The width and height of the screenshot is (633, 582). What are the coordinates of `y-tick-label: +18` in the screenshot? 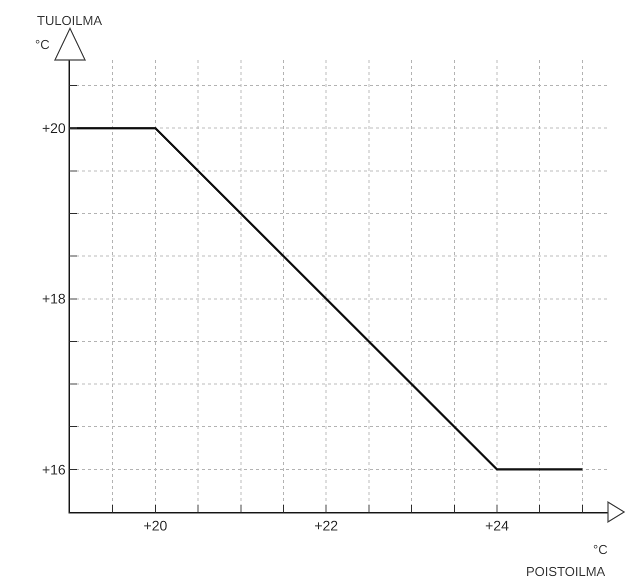 It's located at (54, 298).